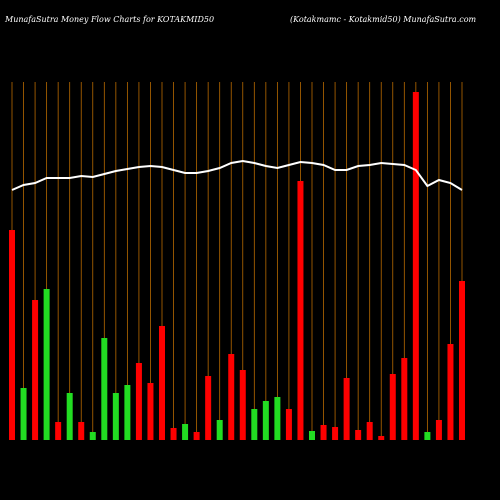  What do you see at coordinates (237, 175) in the screenshot?
I see `money-flow-line` at bounding box center [237, 175].